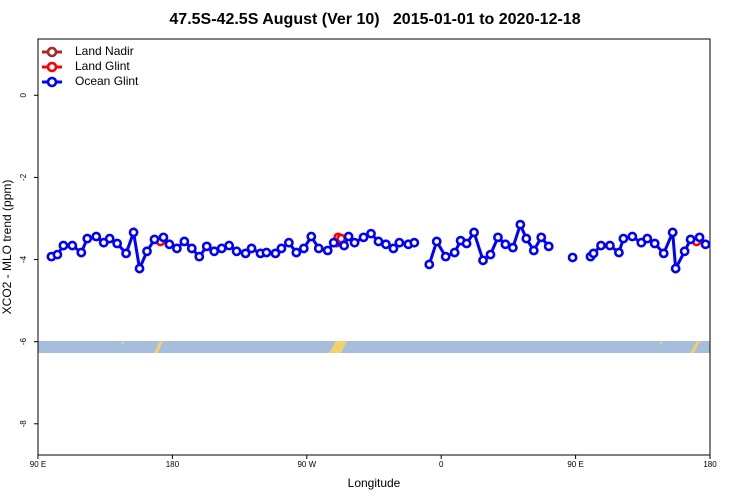 This screenshot has height=500, width=750. I want to click on y-tick-label: -4, so click(23, 259).